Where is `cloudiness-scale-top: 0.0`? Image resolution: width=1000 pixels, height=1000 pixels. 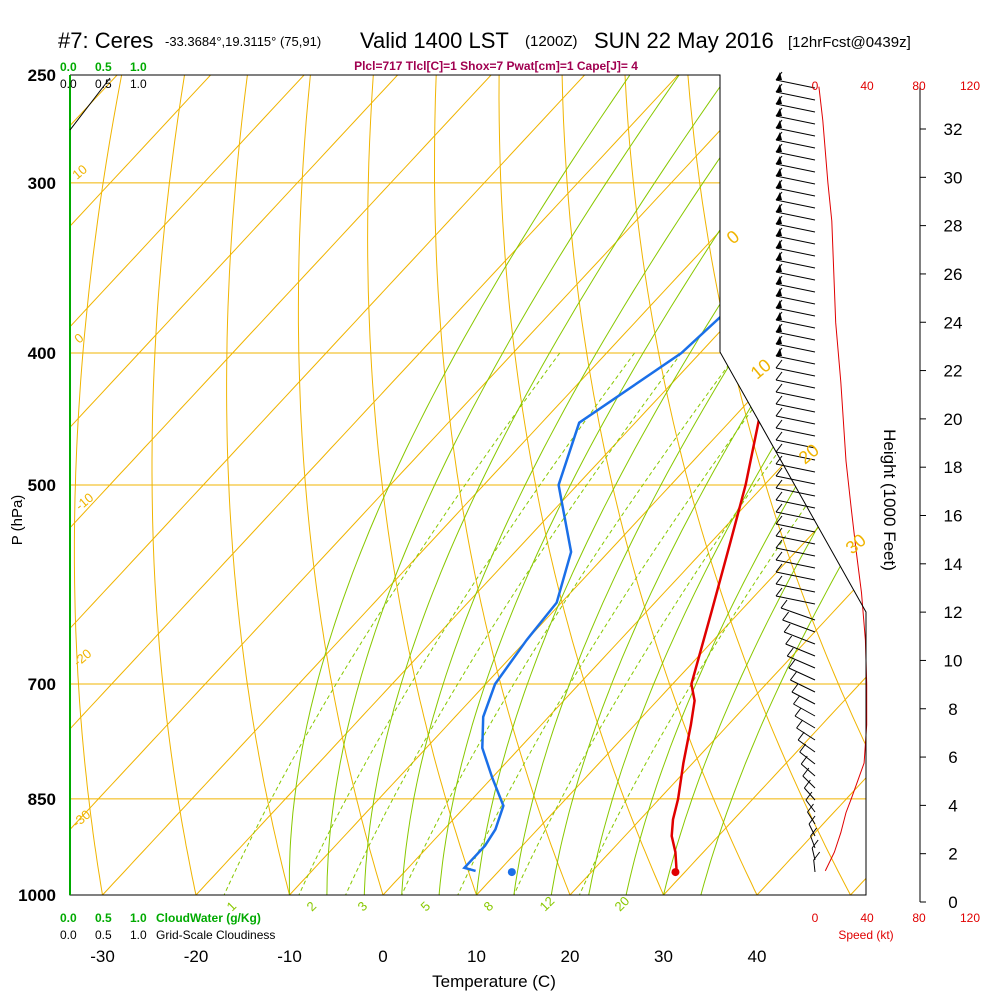
cloudiness-scale-top: 0.0 is located at coordinates (68, 84).